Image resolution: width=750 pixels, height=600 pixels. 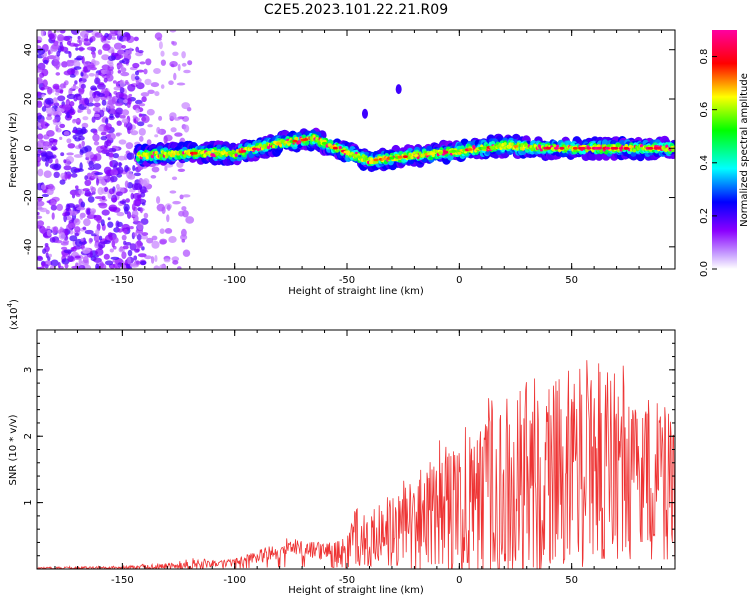 I want to click on snr-multiplier-base: (x10, so click(x=14, y=318).